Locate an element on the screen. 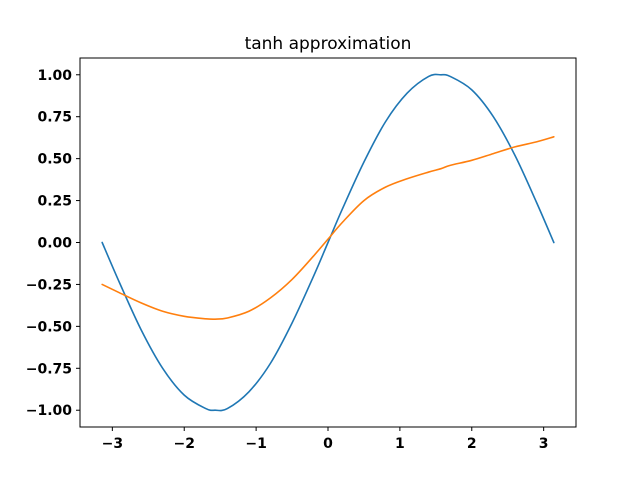  x-axis: −3 −2 −1 0 1 2 3 is located at coordinates (325, 439).